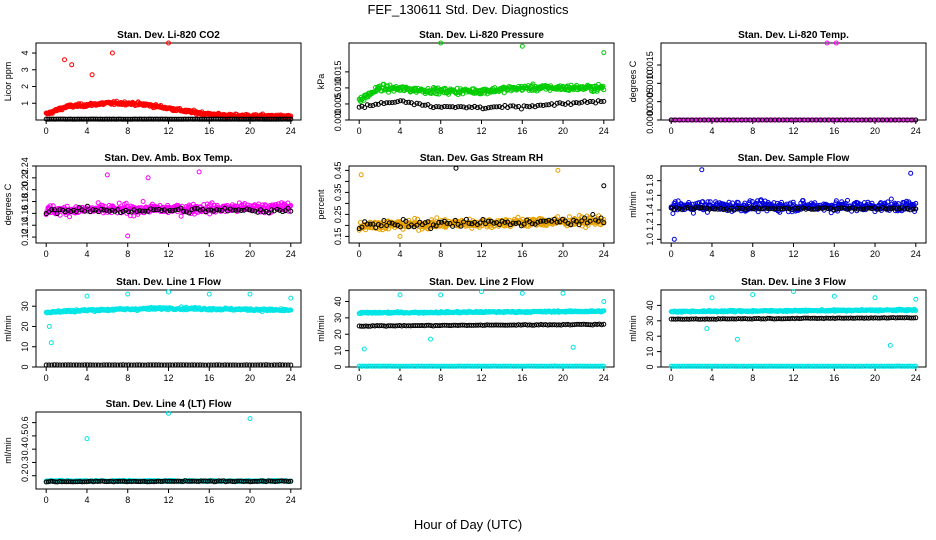  What do you see at coordinates (650, 210) in the screenshot?
I see `y-tick-label: 1.4` at bounding box center [650, 210].